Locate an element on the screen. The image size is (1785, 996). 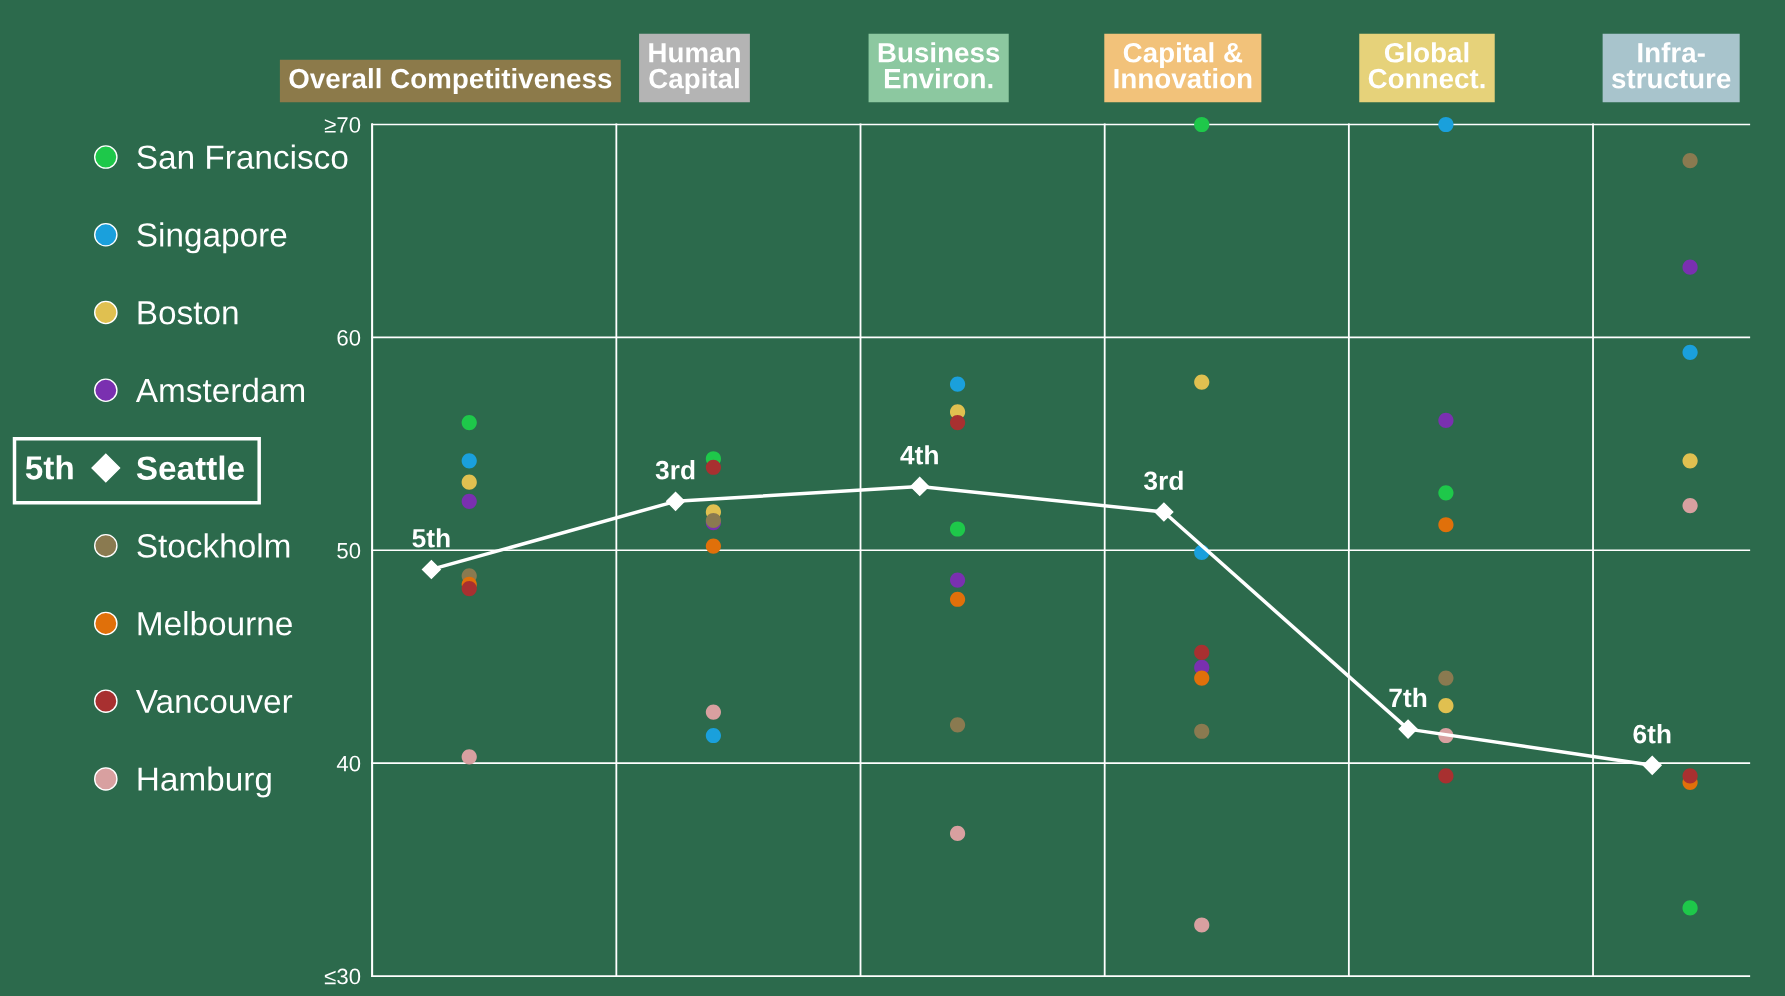
y-tick-label: 50 is located at coordinates (349, 550).